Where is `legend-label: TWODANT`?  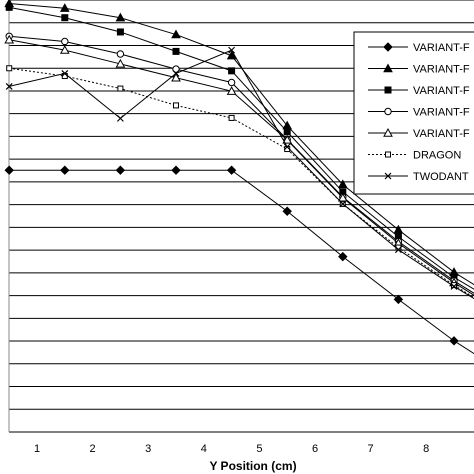
legend-label: TWODANT is located at coordinates (441, 177).